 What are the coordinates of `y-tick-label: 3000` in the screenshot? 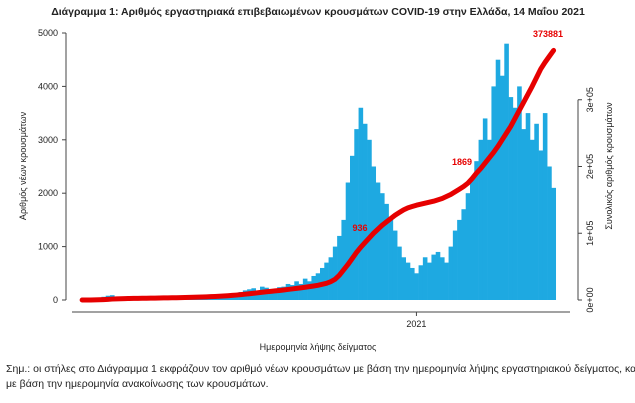 It's located at (48, 140).